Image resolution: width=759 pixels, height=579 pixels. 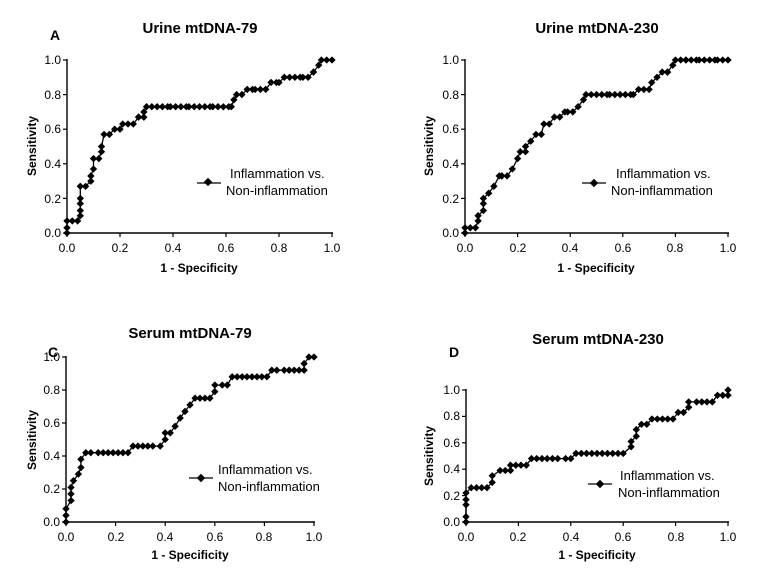 What do you see at coordinates (450, 199) in the screenshot?
I see `y-tick-label: 0.2` at bounding box center [450, 199].